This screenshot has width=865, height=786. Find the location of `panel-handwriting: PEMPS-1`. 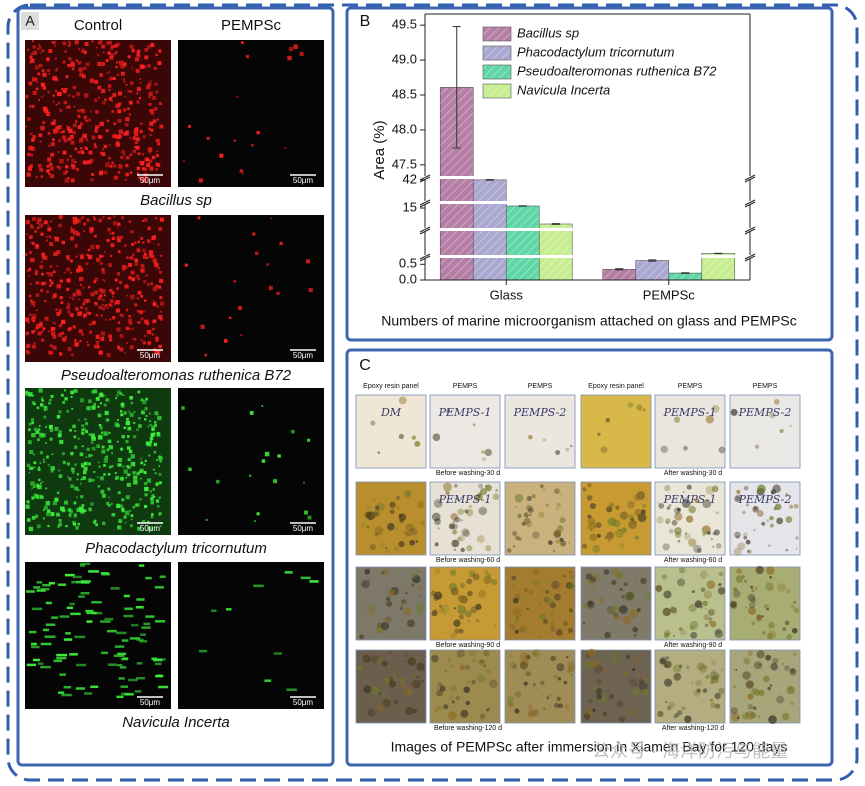

panel-handwriting: PEMPS-1 is located at coordinates (465, 499).